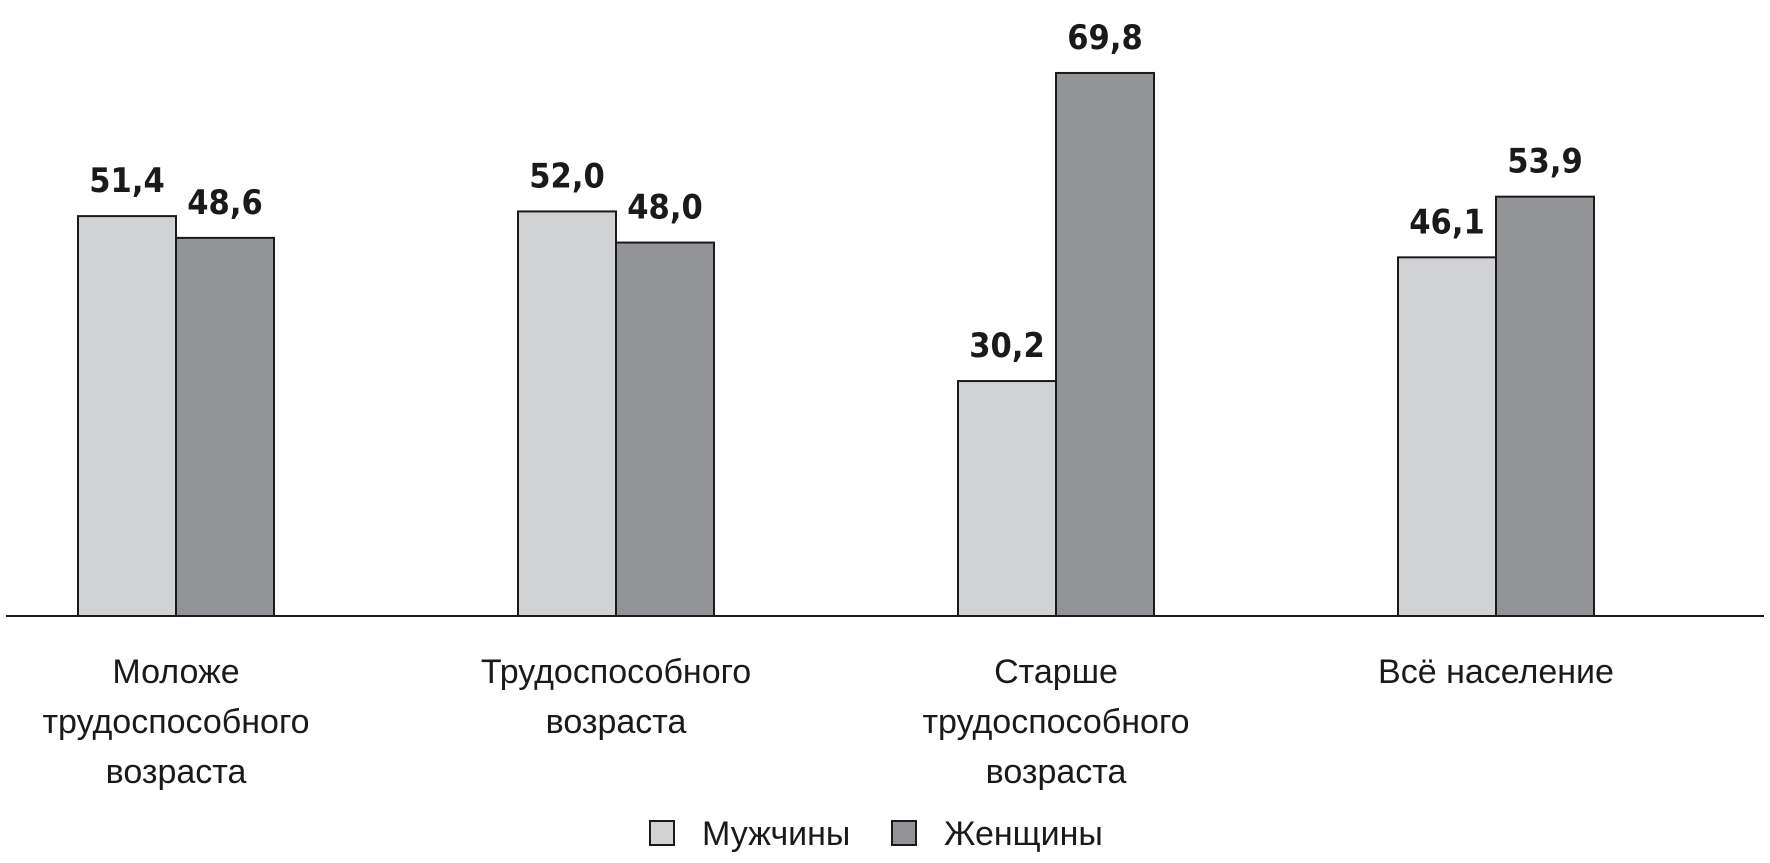  Describe the element at coordinates (1446, 222) in the screenshot. I see `value-label-men-3: 46,1` at that location.